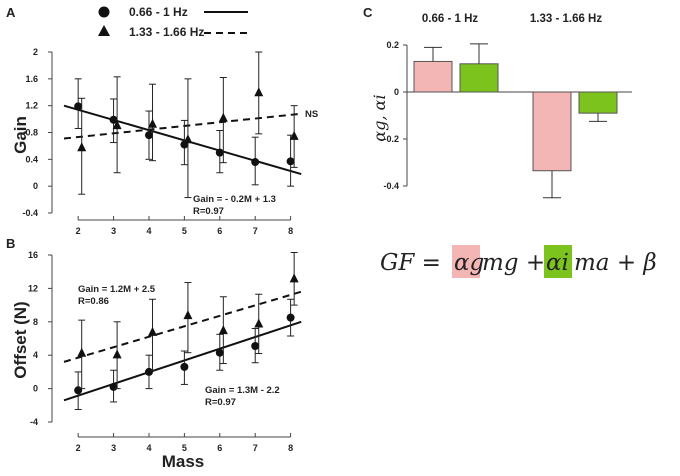 This screenshot has height=476, width=680. I want to click on panel-b-xtick-label: 7, so click(255, 448).